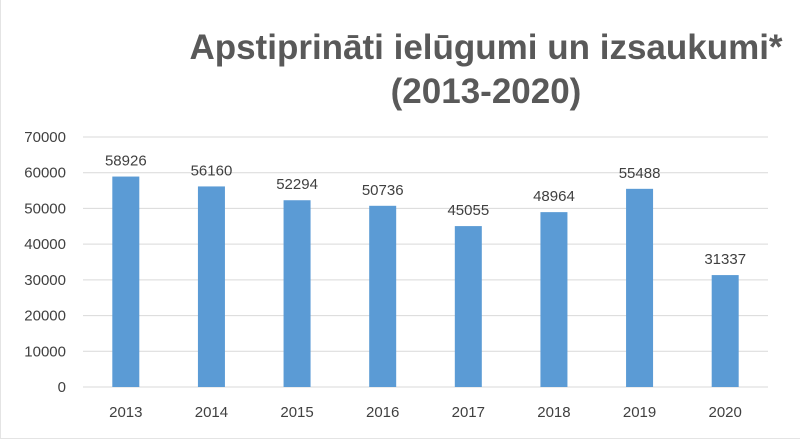 The width and height of the screenshot is (800, 439). What do you see at coordinates (553, 412) in the screenshot?
I see `x-tick-label: 2018` at bounding box center [553, 412].